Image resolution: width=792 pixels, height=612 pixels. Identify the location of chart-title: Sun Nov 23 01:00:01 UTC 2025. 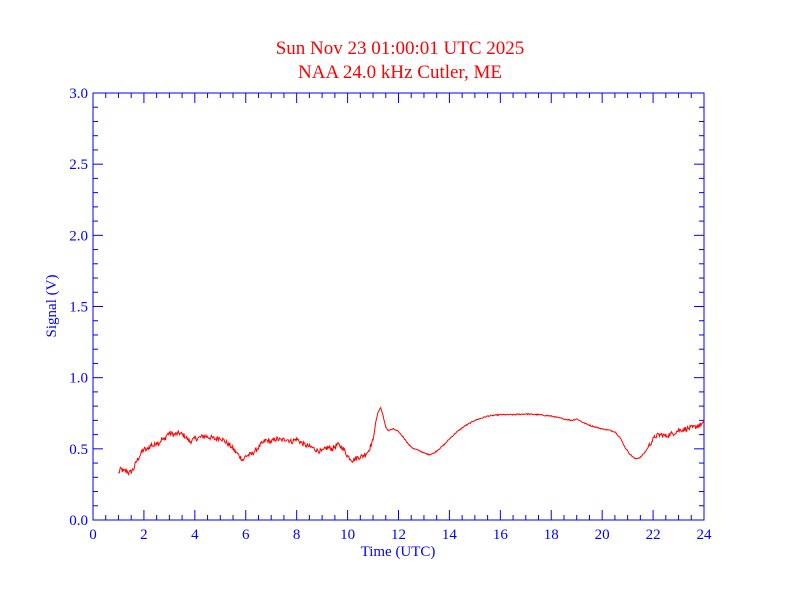
(400, 48).